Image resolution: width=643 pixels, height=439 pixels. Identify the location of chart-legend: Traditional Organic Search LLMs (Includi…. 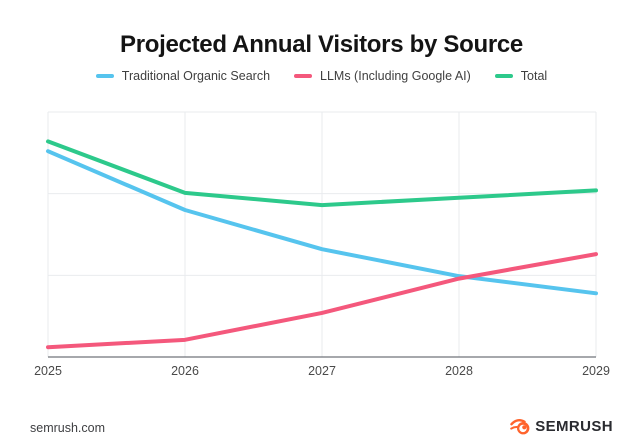
(321, 76).